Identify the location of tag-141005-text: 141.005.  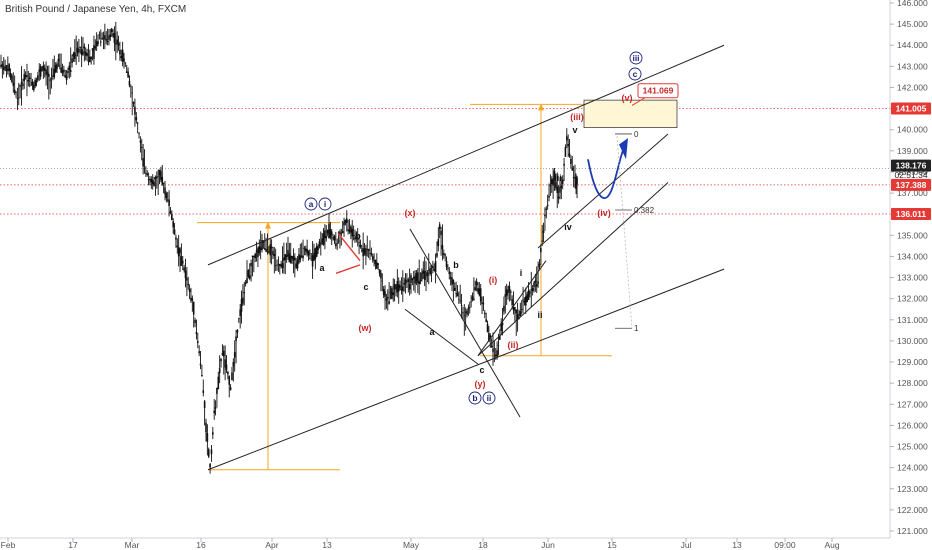
(911, 108).